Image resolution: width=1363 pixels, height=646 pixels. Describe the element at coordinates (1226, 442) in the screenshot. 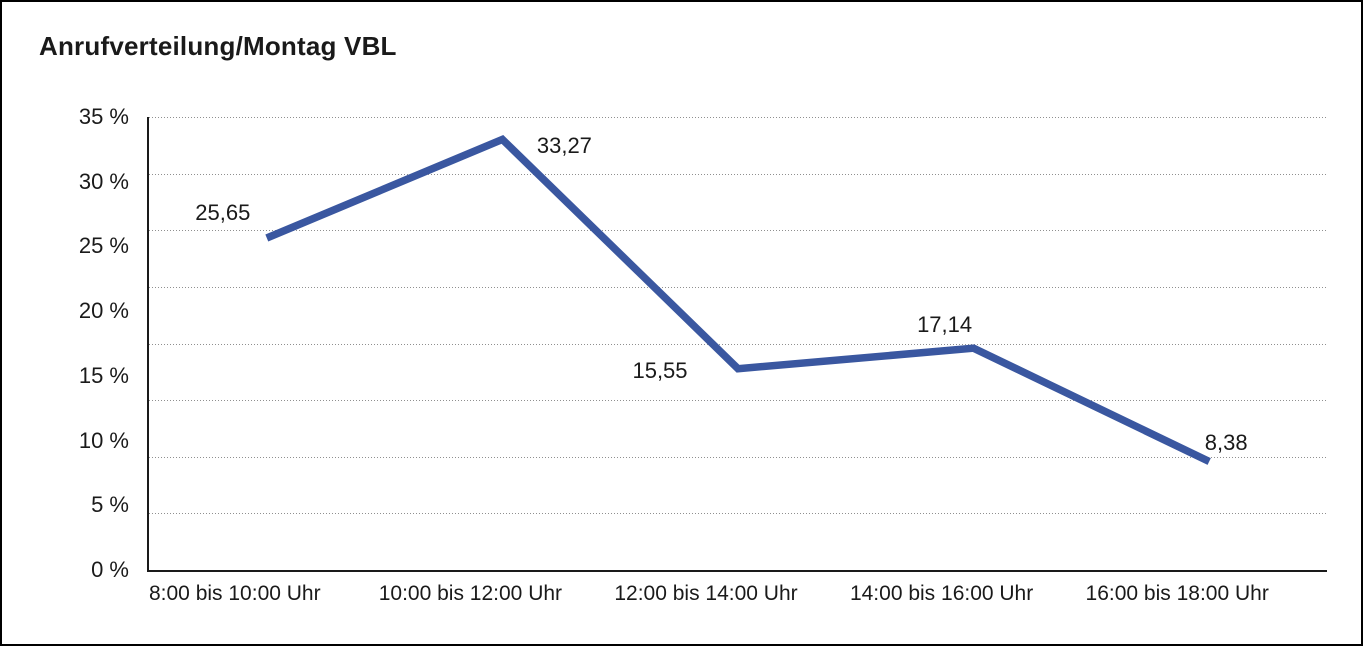

I see `data-label: 8,38` at that location.